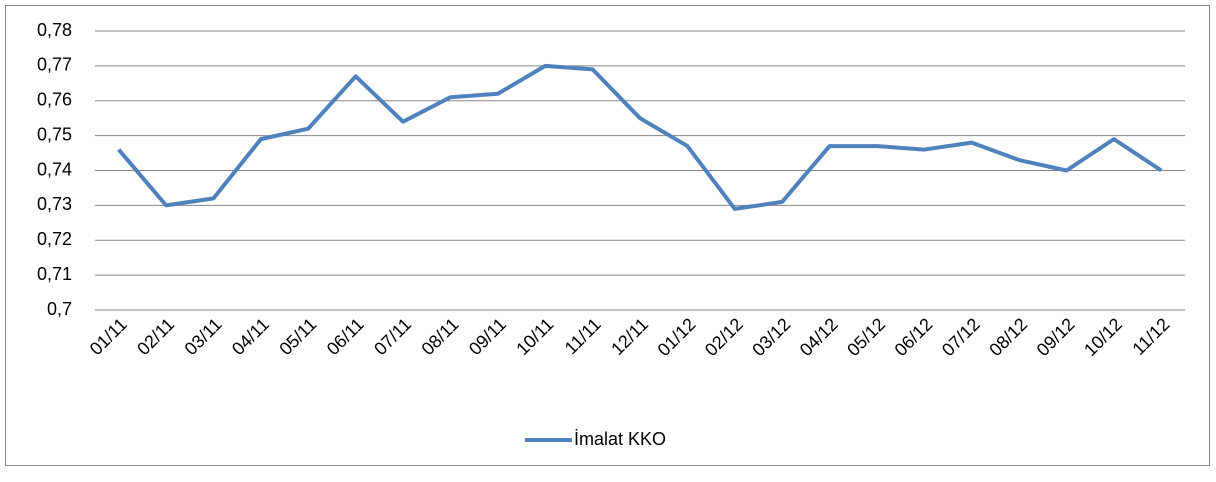  Describe the element at coordinates (54, 239) in the screenshot. I see `y-tick-label: 0,72` at that location.